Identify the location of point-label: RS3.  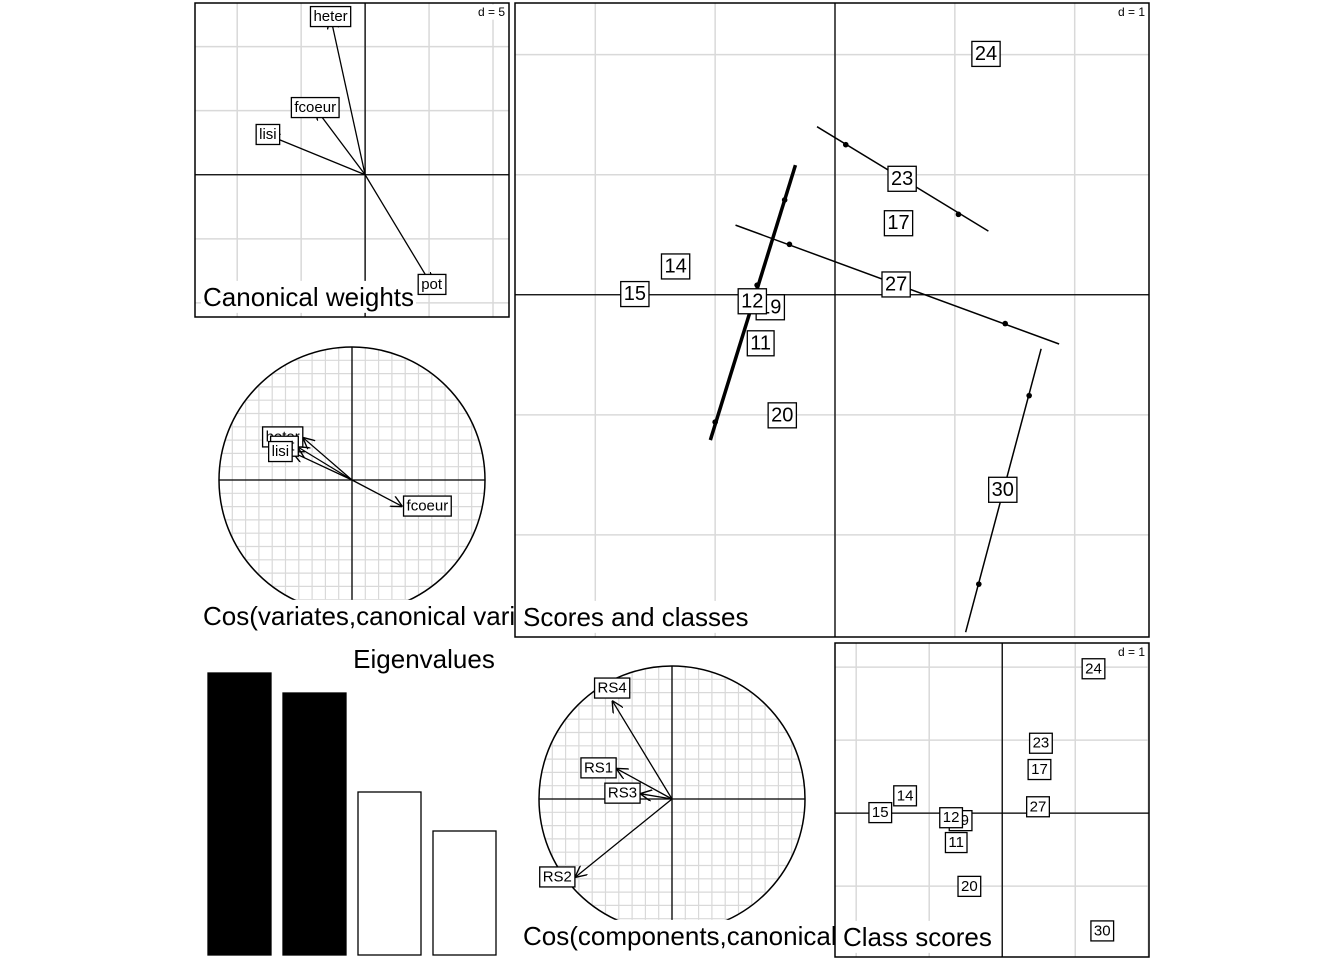
(622, 793).